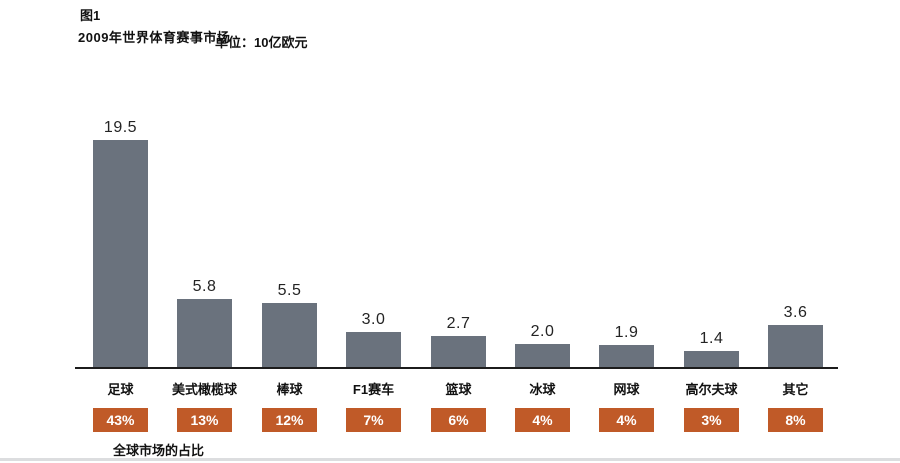 This screenshot has width=900, height=463. I want to click on share-badge: 12%, so click(289, 420).